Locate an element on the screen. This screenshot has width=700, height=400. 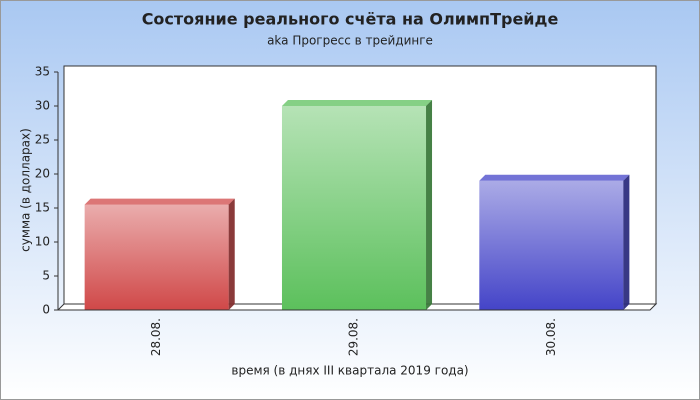
x-axis-label: время (в днях III квартала 2019 года) is located at coordinates (349, 371).